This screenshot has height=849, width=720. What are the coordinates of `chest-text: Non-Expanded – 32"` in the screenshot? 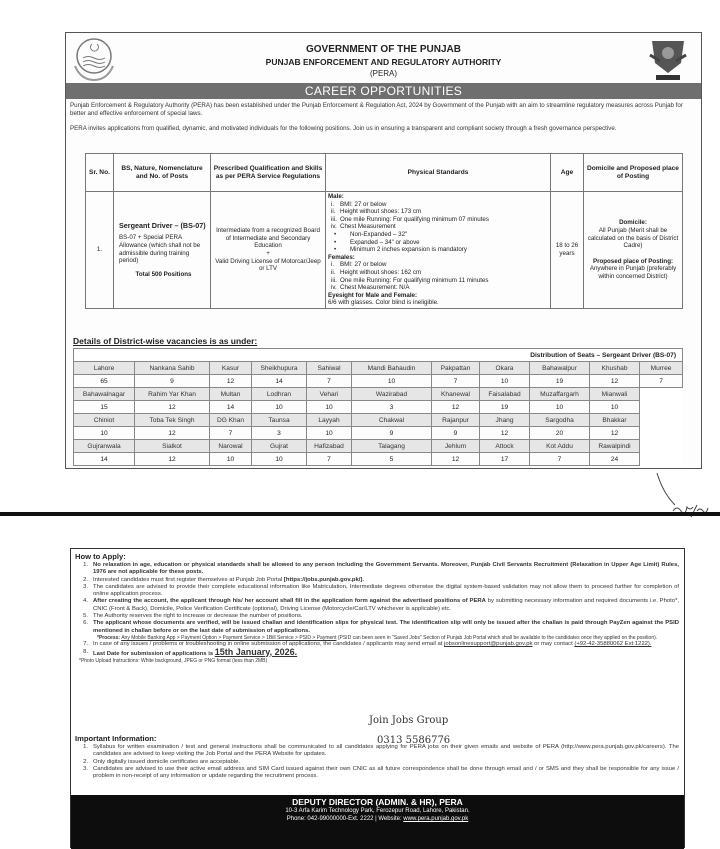 It's located at (379, 234).